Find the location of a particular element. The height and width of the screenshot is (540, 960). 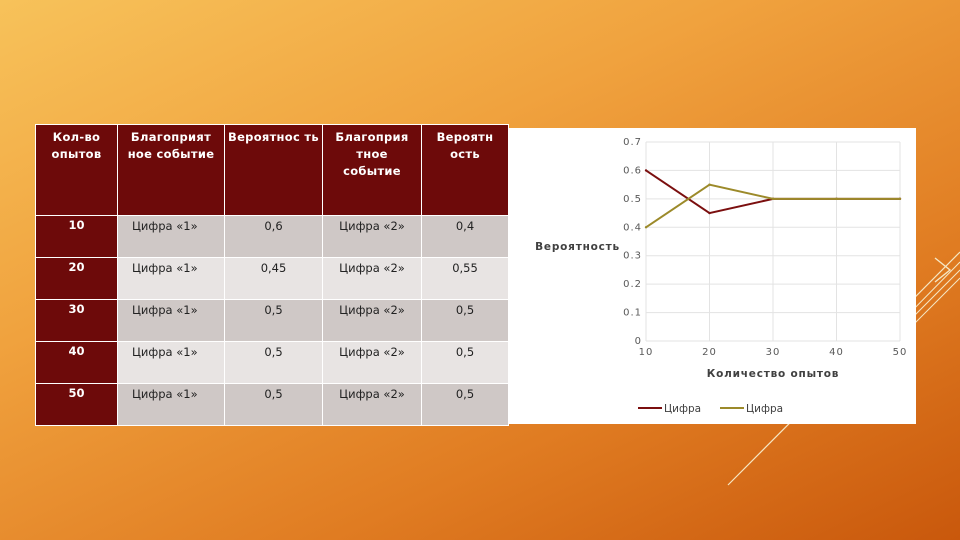

x-tick-label: 20 is located at coordinates (709, 352).